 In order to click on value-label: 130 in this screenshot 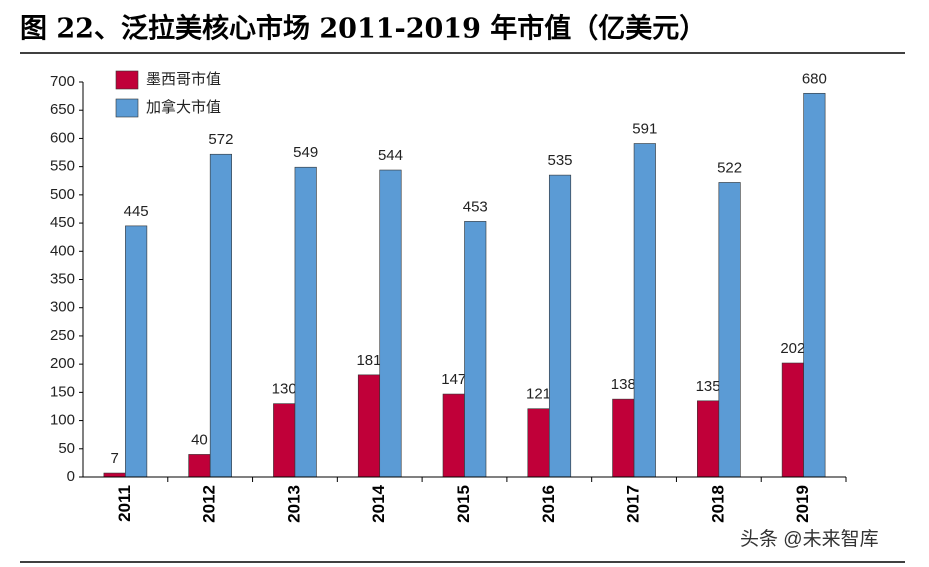, I will do `click(284, 389)`.